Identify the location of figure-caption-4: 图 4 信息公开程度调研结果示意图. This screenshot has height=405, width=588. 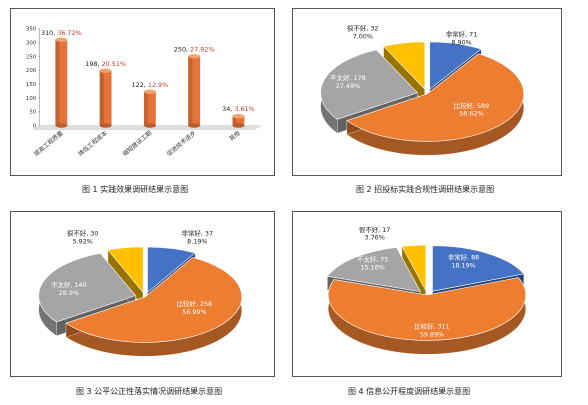
(409, 391).